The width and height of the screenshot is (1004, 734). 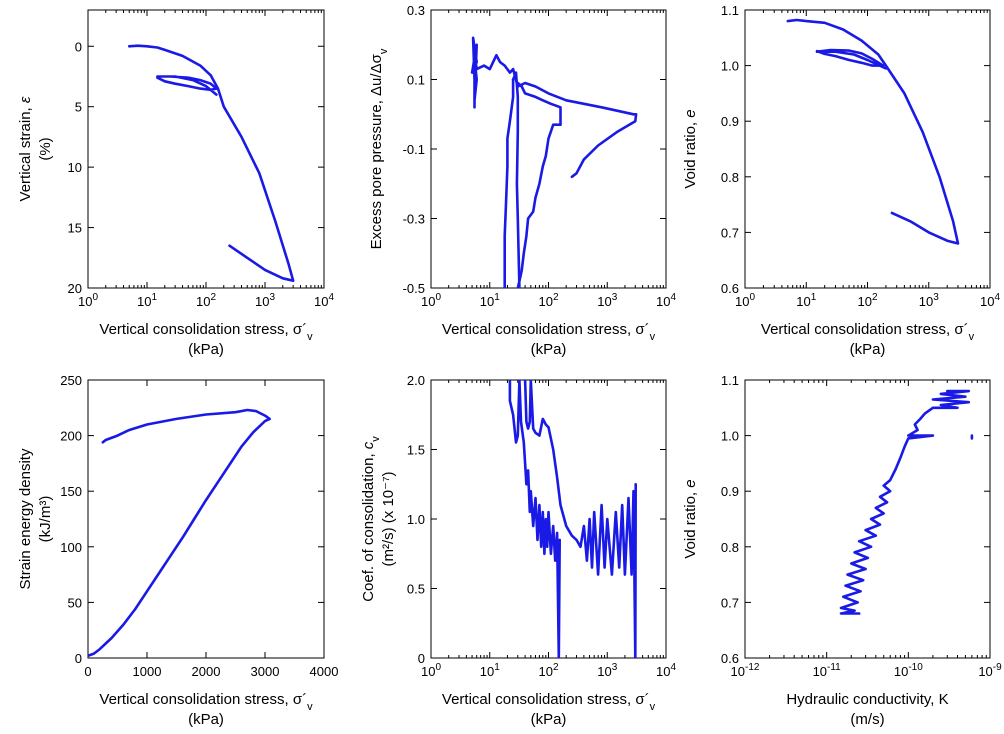 I want to click on x-axis-label: Hydraulic conductivity, K, so click(x=867, y=699).